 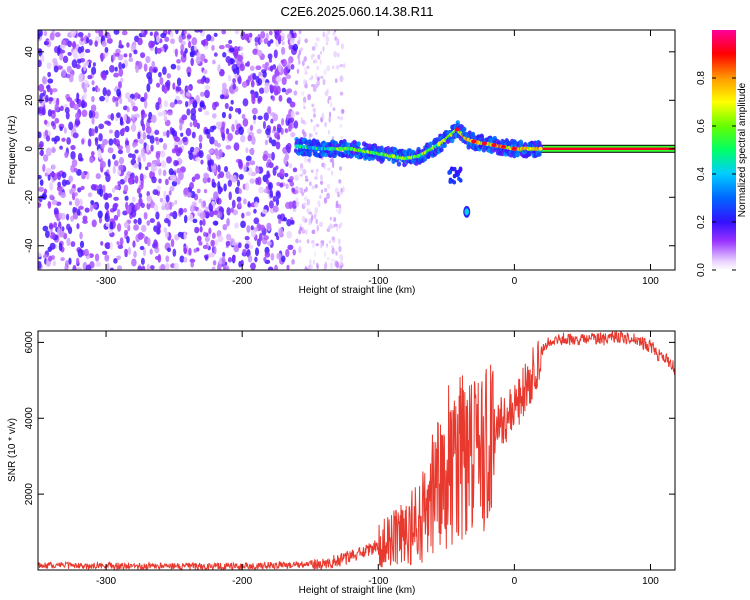 I want to click on heatmap-x-tick-label: -300, so click(x=106, y=281).